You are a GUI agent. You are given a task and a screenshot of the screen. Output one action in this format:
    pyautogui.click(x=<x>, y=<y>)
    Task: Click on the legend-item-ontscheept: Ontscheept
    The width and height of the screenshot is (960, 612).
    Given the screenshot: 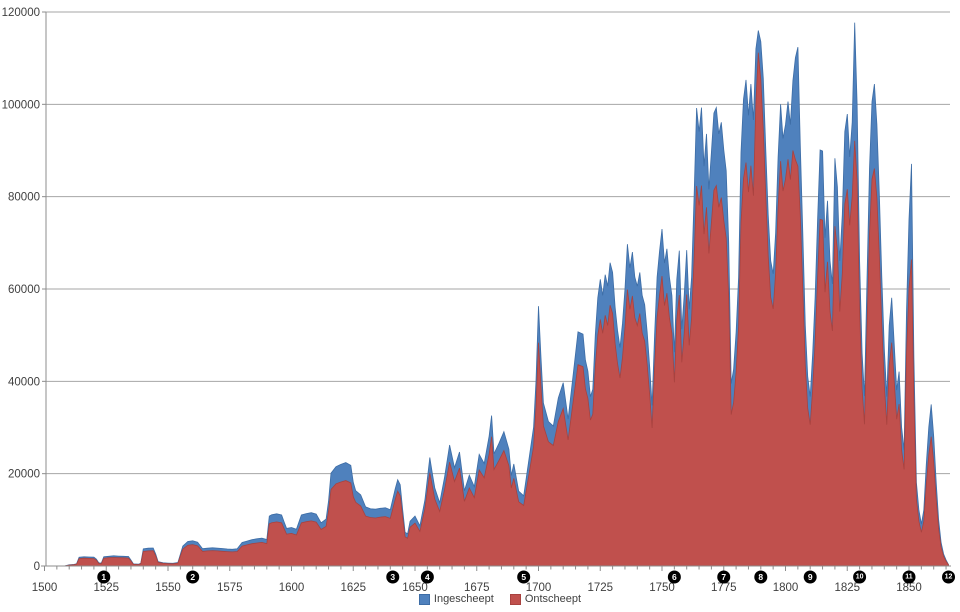 What is the action you would take?
    pyautogui.click(x=545, y=599)
    